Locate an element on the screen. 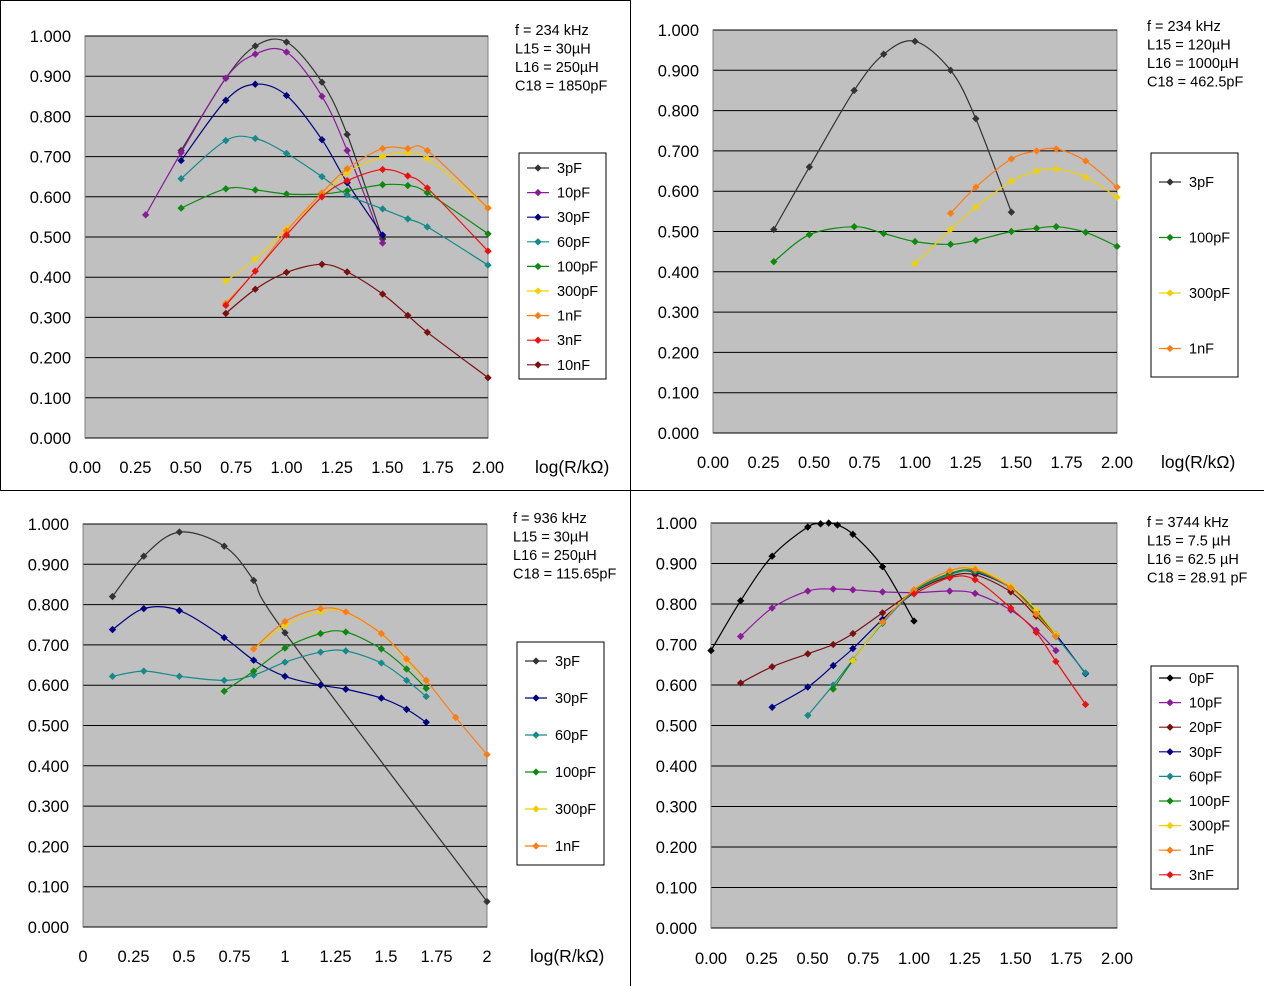 The height and width of the screenshot is (986, 1264). annotation-line: L15 = 30µH is located at coordinates (553, 50).